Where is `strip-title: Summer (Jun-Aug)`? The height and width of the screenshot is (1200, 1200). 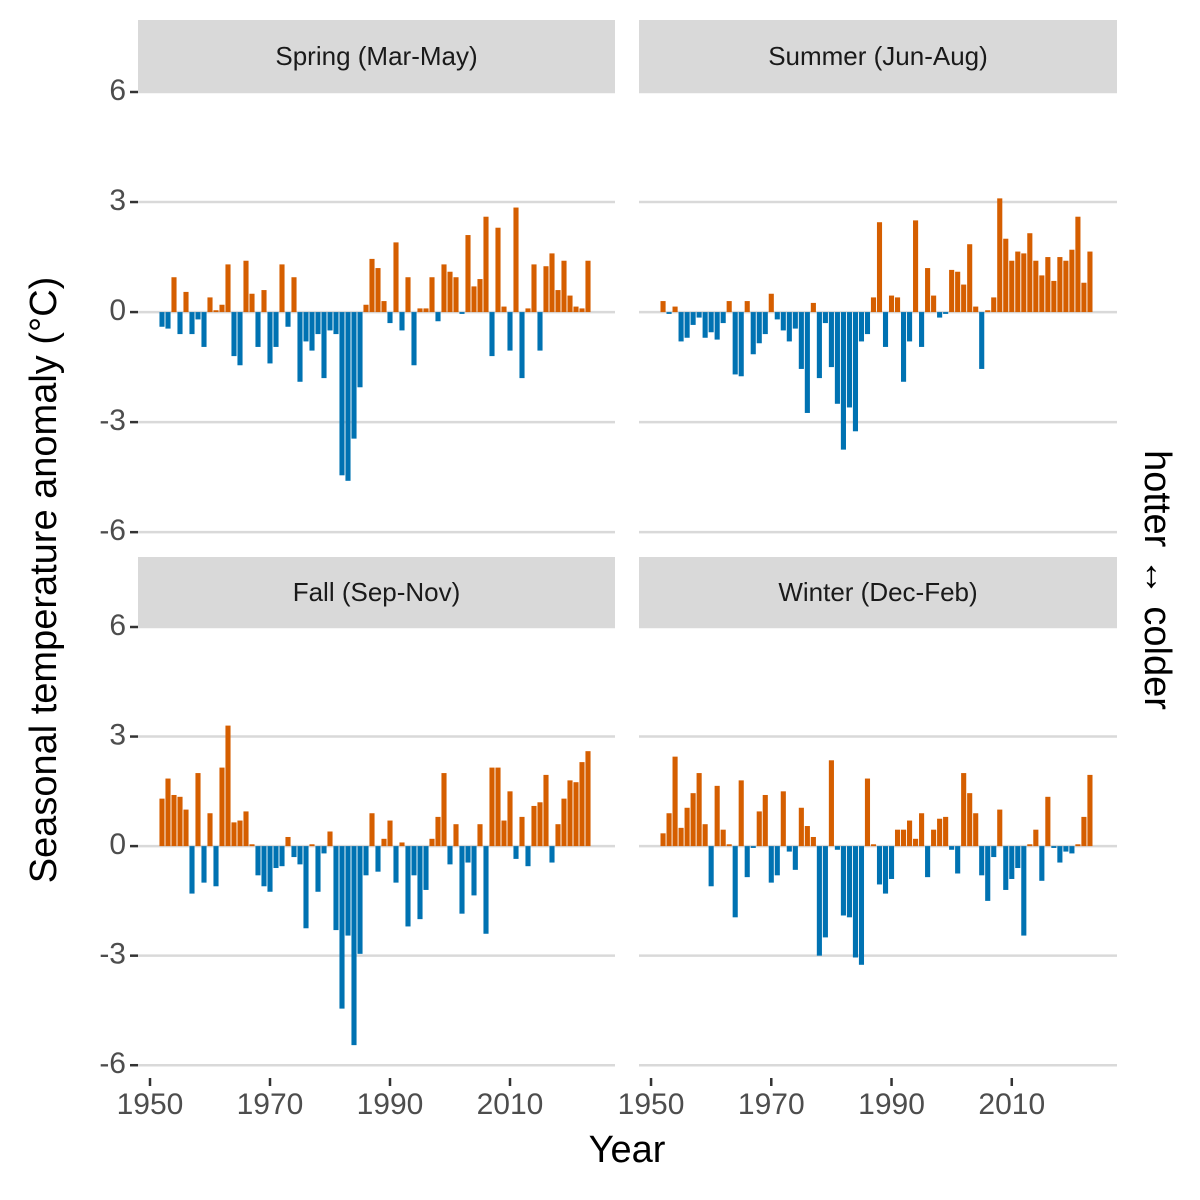 strip-title: Summer (Jun-Aug) is located at coordinates (878, 56).